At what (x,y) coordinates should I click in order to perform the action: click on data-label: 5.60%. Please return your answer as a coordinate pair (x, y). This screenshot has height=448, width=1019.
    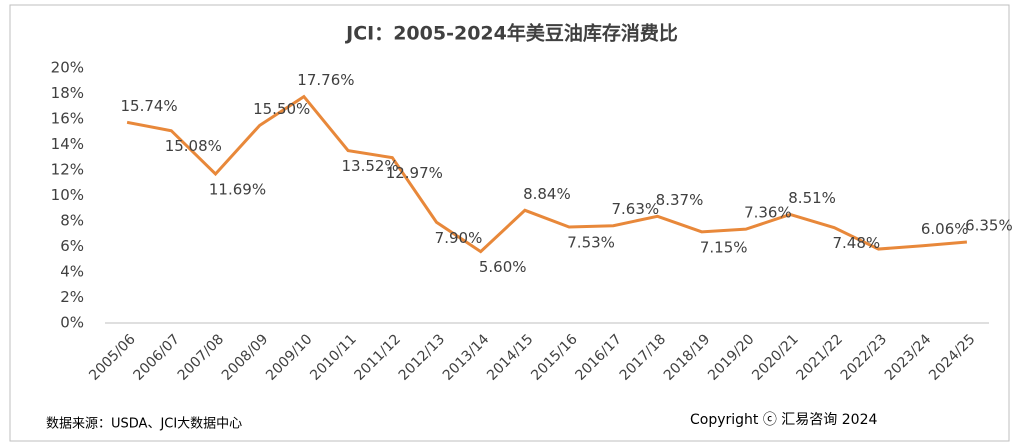
    Looking at the image, I should click on (503, 267).